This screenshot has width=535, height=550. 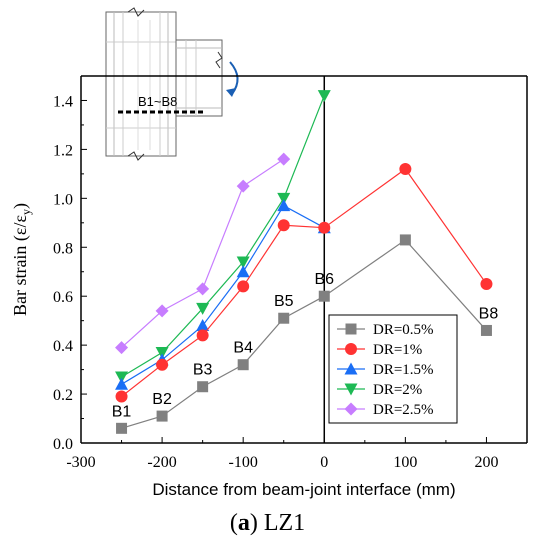 I want to click on y-tick-label: 1.4, so click(x=63, y=101).